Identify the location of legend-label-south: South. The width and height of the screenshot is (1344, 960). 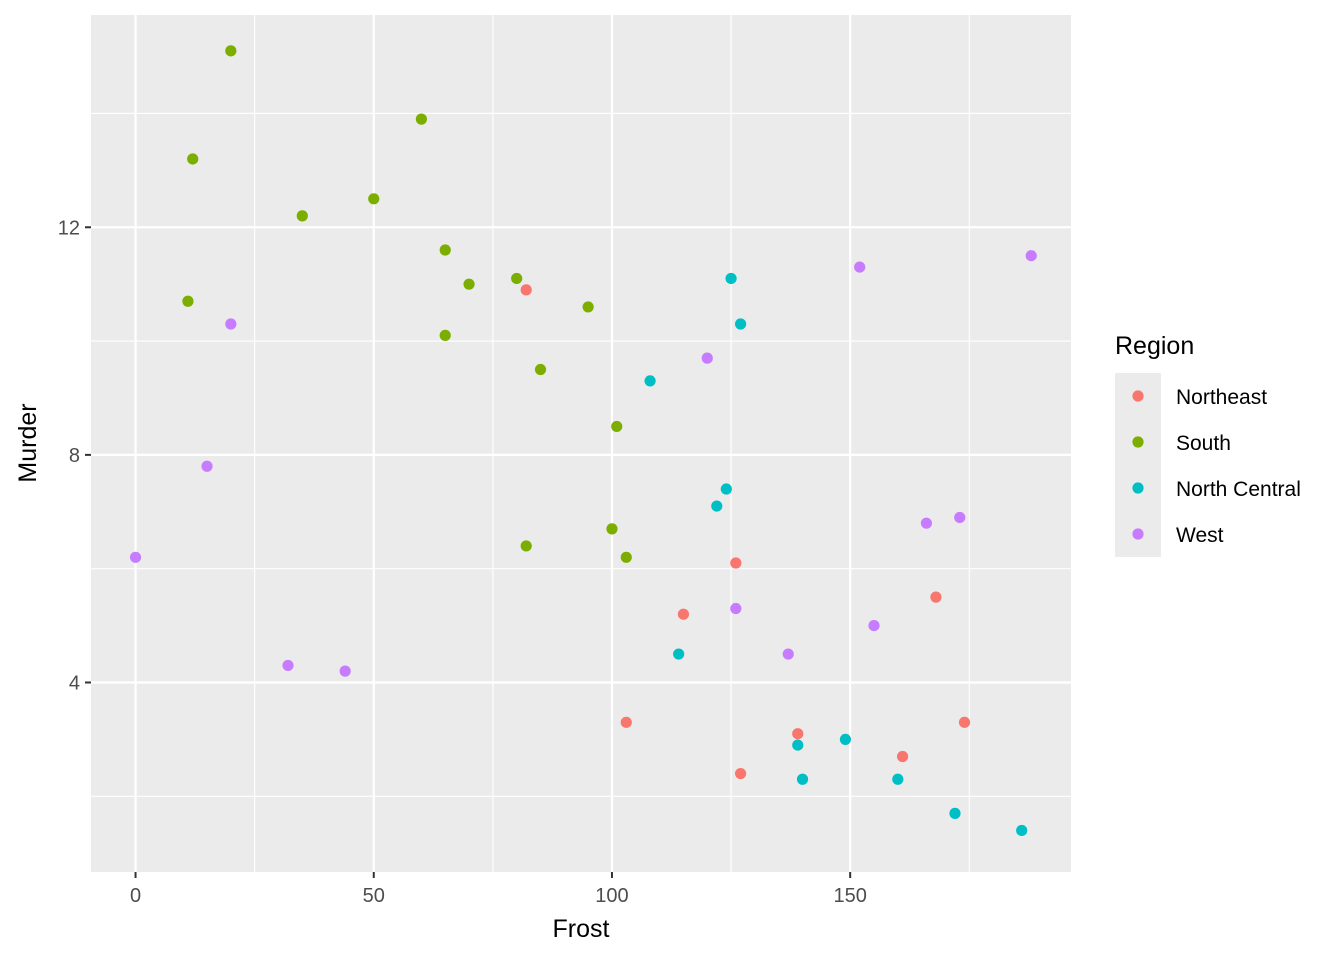
(1203, 443).